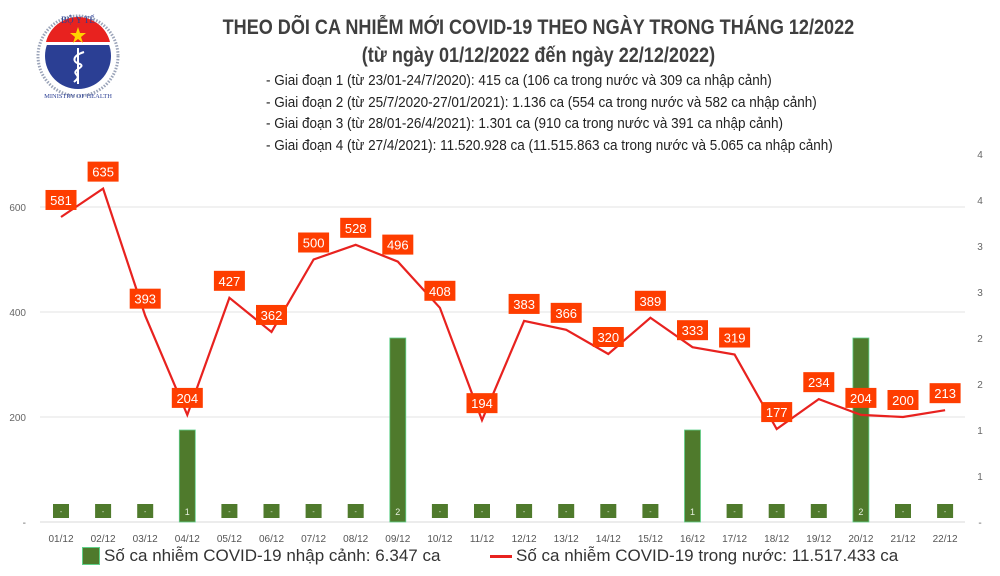  What do you see at coordinates (902, 539) in the screenshot?
I see `x-tick-label: 21/12` at bounding box center [902, 539].